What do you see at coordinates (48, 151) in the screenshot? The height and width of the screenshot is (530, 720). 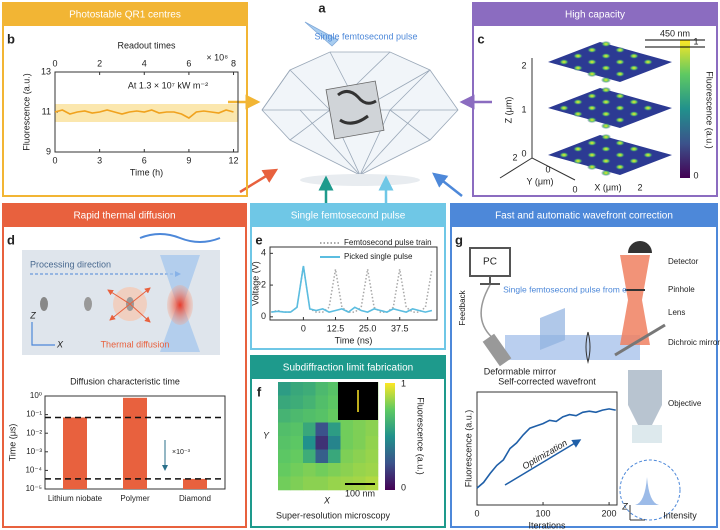 I see `y-tick-label: 9` at bounding box center [48, 151].